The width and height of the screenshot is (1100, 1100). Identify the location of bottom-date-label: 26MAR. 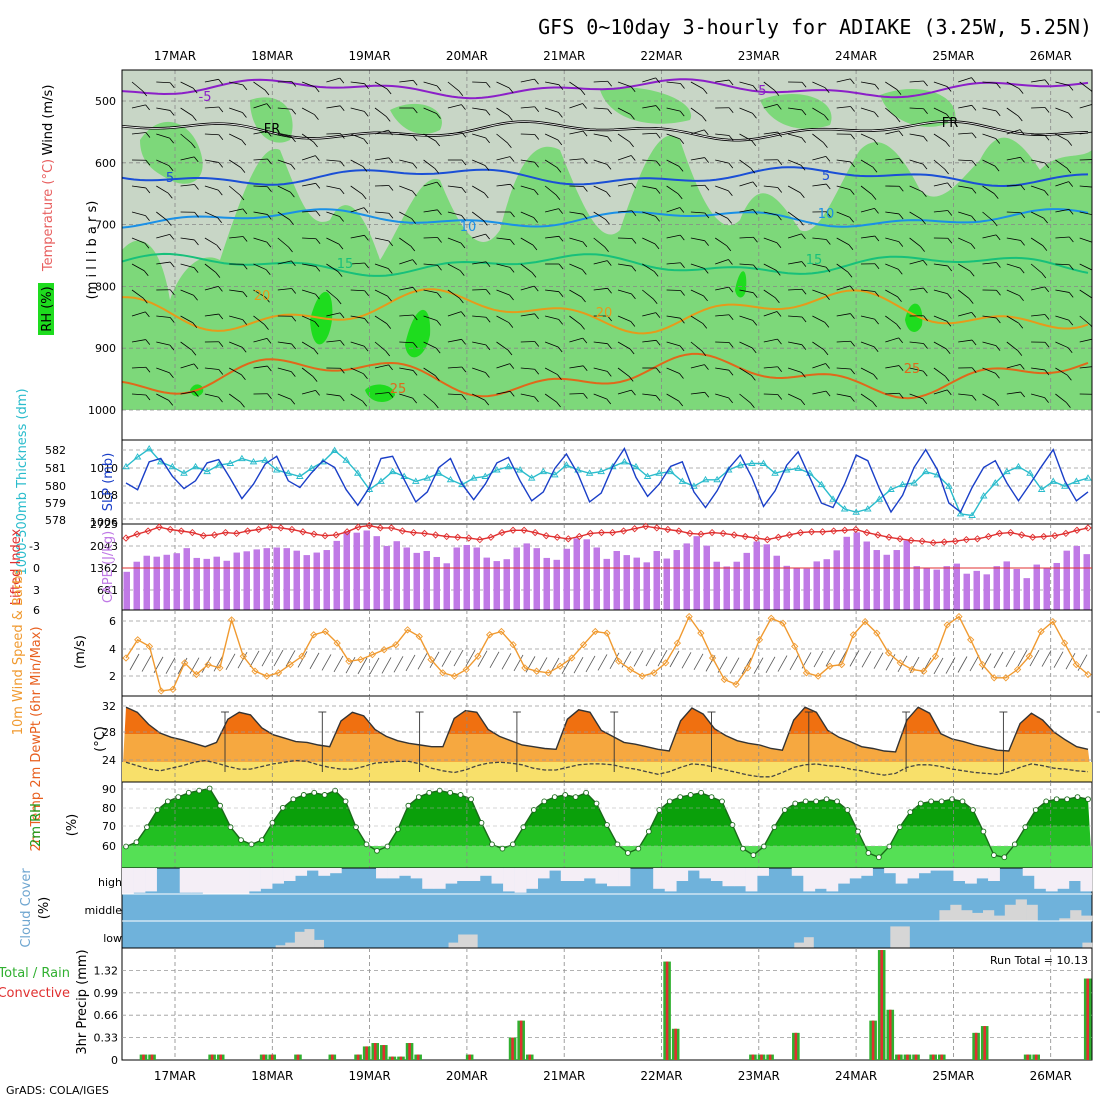
(1051, 1076).